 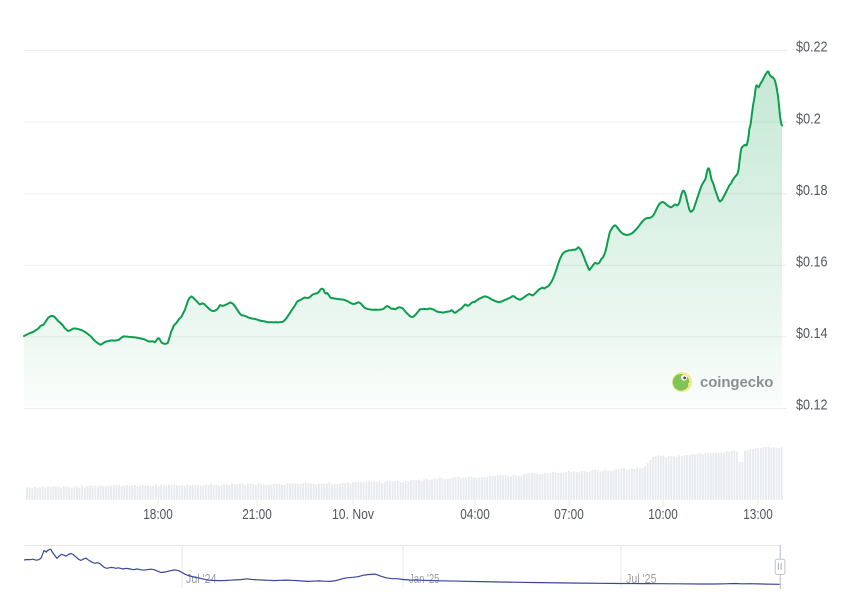 I want to click on svg-text: 18:00, so click(x=158, y=514).